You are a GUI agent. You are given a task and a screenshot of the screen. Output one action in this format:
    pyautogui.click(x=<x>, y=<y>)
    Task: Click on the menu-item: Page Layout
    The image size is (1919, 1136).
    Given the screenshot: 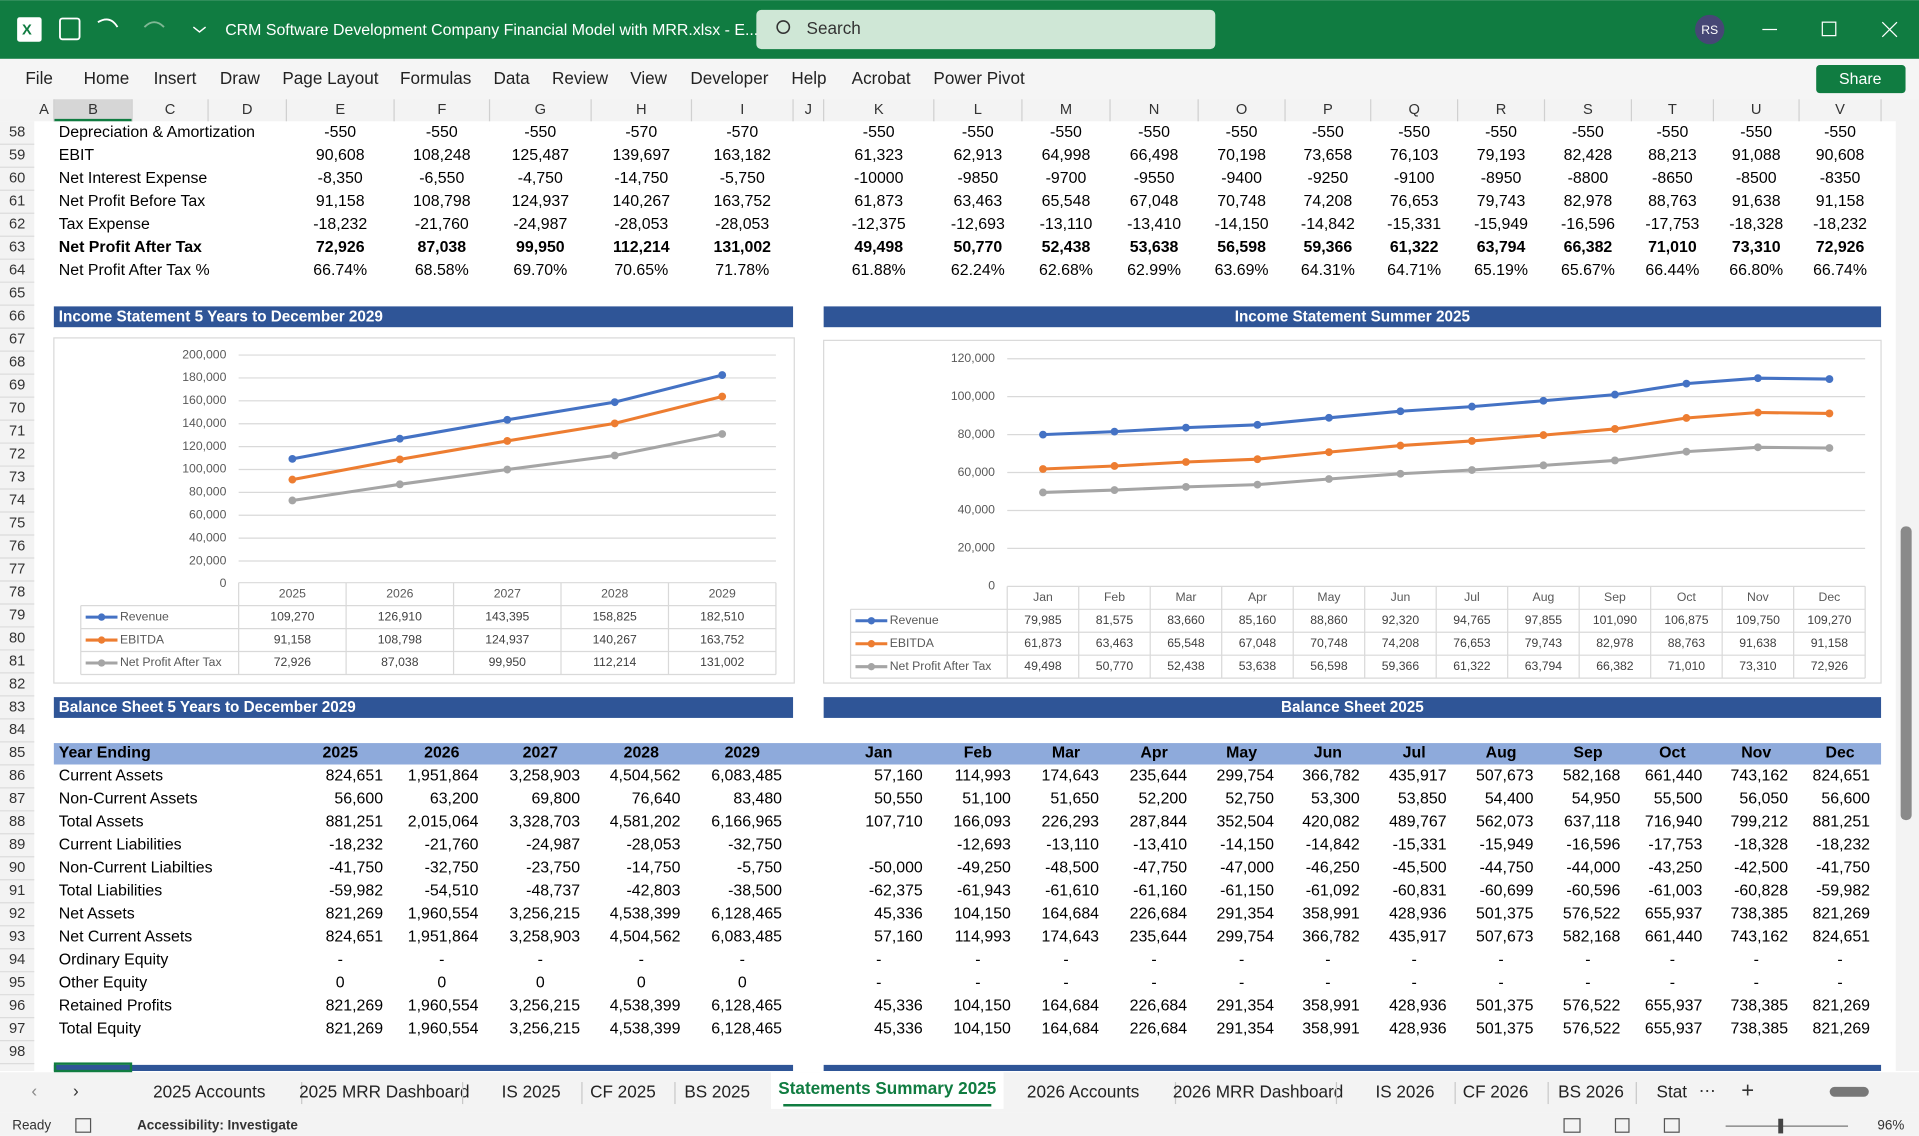 What is the action you would take?
    pyautogui.click(x=330, y=78)
    